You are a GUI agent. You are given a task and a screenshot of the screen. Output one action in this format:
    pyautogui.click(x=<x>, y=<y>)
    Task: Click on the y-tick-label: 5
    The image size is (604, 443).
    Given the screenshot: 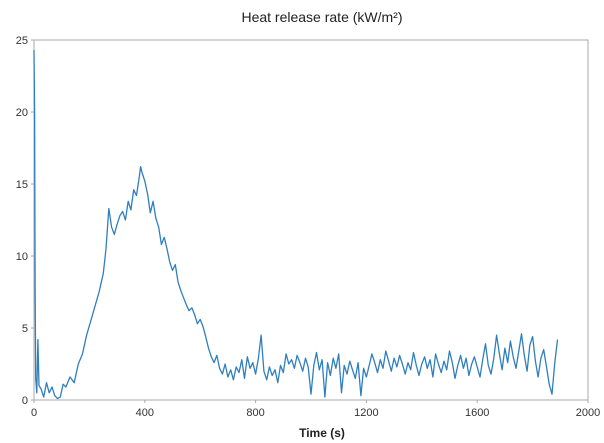 What is the action you would take?
    pyautogui.click(x=25, y=329)
    